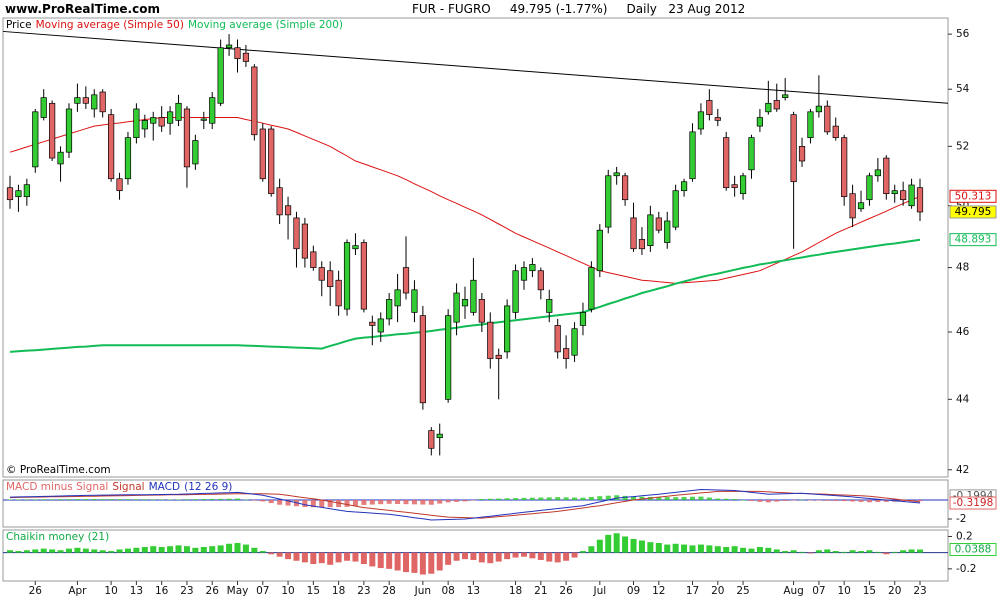  What do you see at coordinates (963, 34) in the screenshot?
I see `y-tick-label: 56` at bounding box center [963, 34].